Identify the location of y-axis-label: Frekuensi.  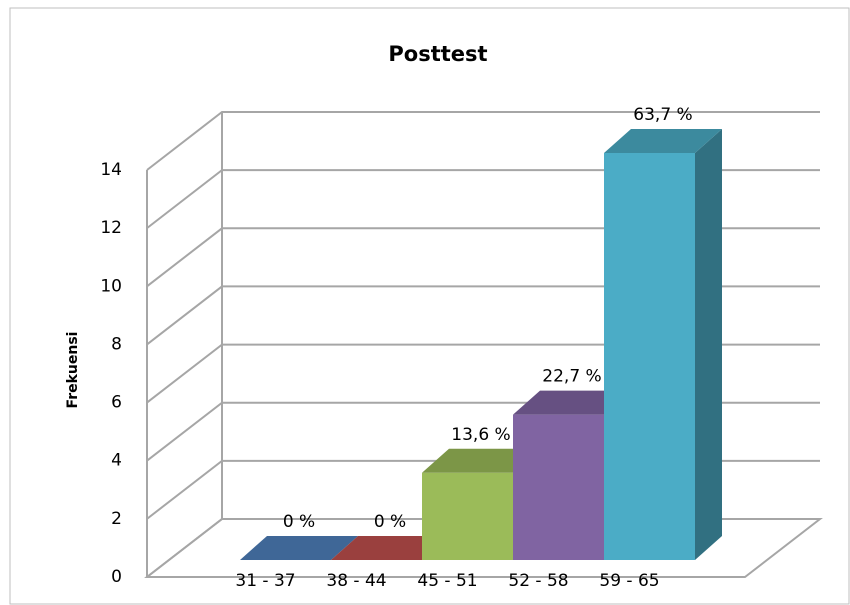
(73, 370).